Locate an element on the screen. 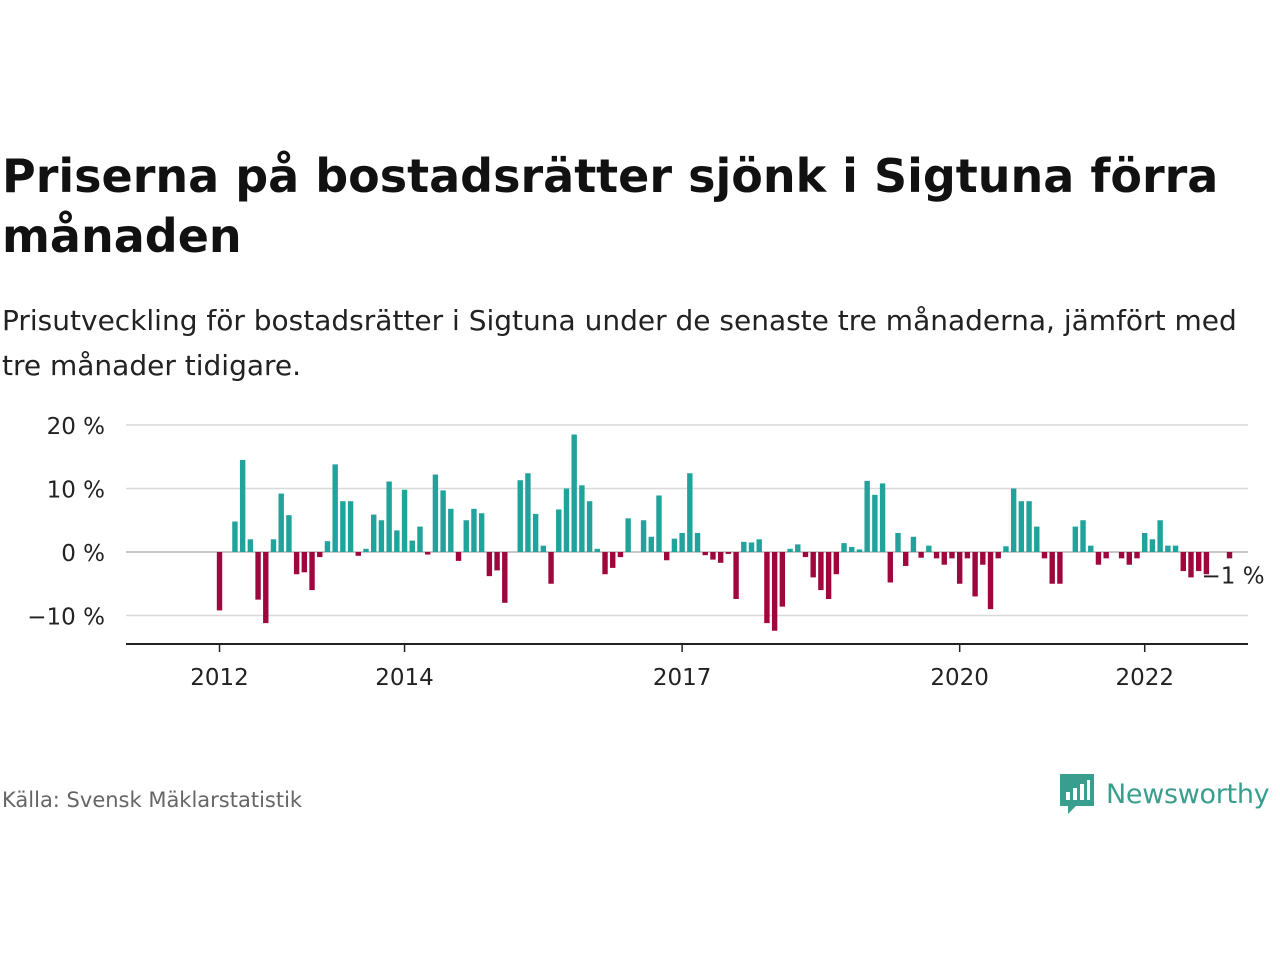 The height and width of the screenshot is (960, 1280). source-note: Källa: Svensk Mäklarstatistik is located at coordinates (152, 800).